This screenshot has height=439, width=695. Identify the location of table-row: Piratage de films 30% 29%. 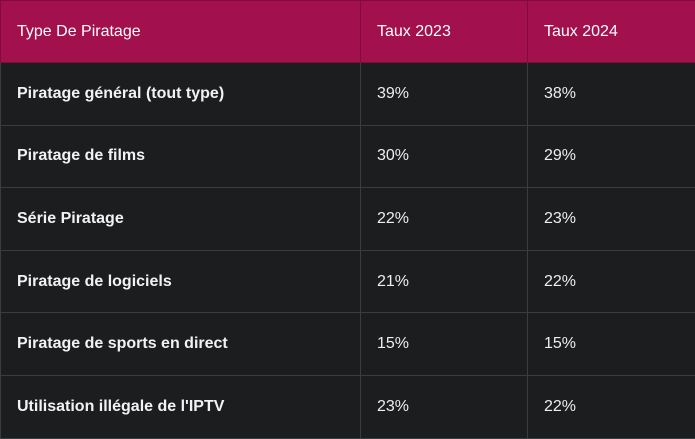
(348, 156).